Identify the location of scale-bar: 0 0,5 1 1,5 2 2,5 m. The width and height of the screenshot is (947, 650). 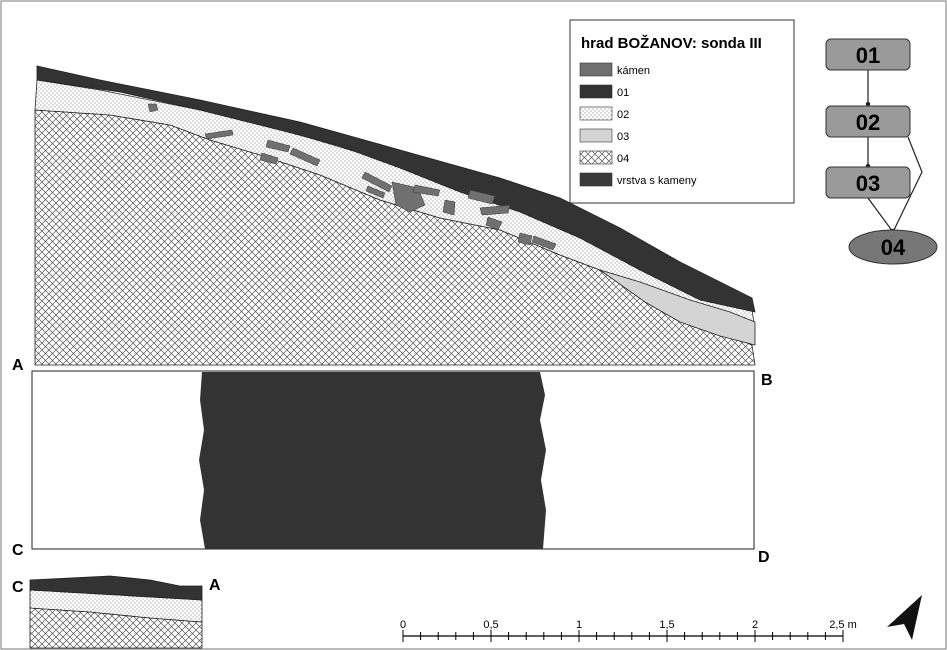
(628, 630).